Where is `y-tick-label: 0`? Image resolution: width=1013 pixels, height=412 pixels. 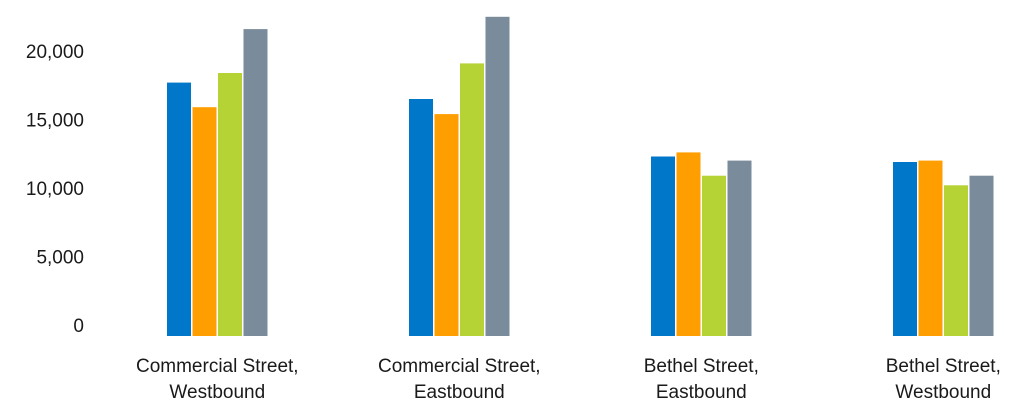
y-tick-label: 0 is located at coordinates (78, 326).